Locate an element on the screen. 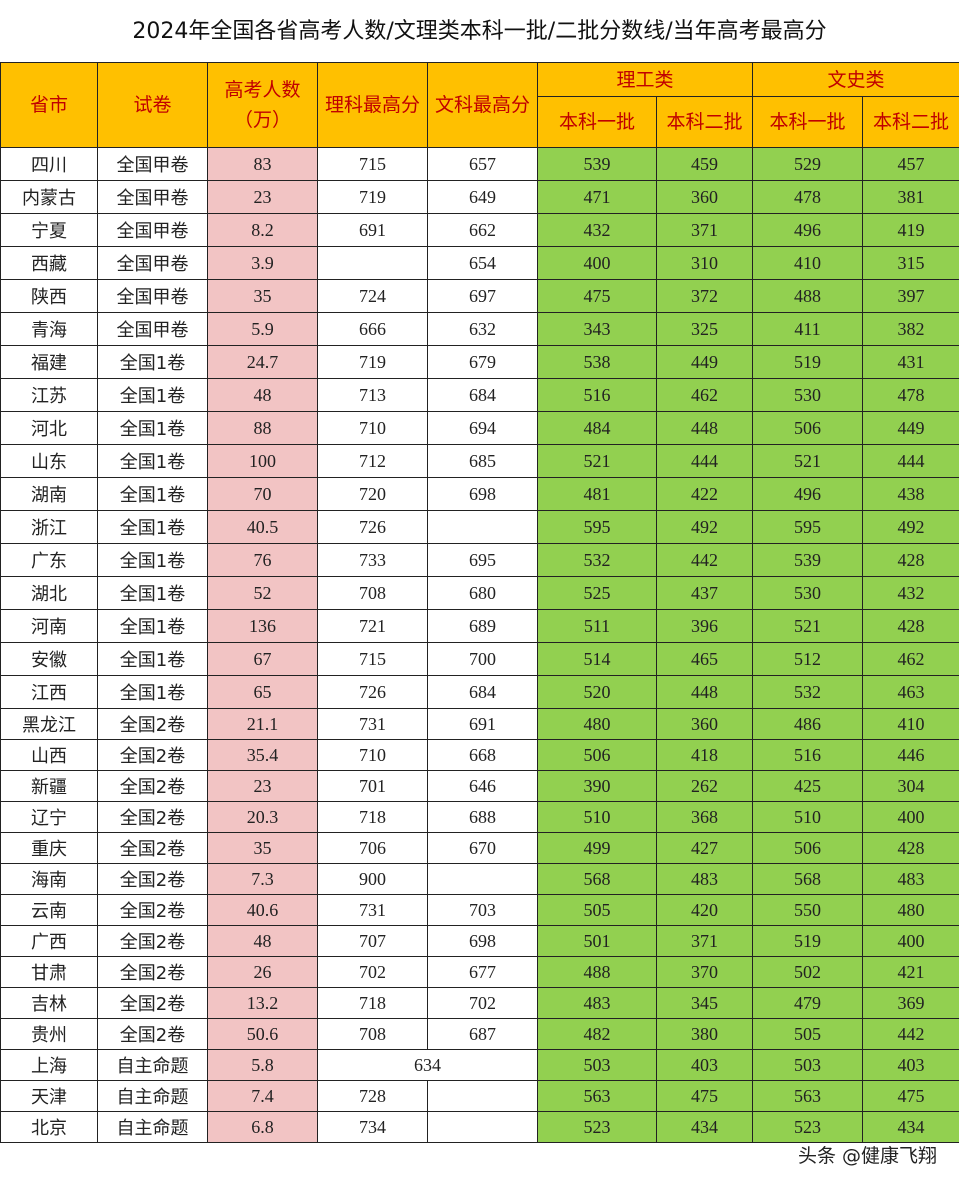 The width and height of the screenshot is (959, 1188). header-liberal-tier1: 本科一批 is located at coordinates (808, 122).